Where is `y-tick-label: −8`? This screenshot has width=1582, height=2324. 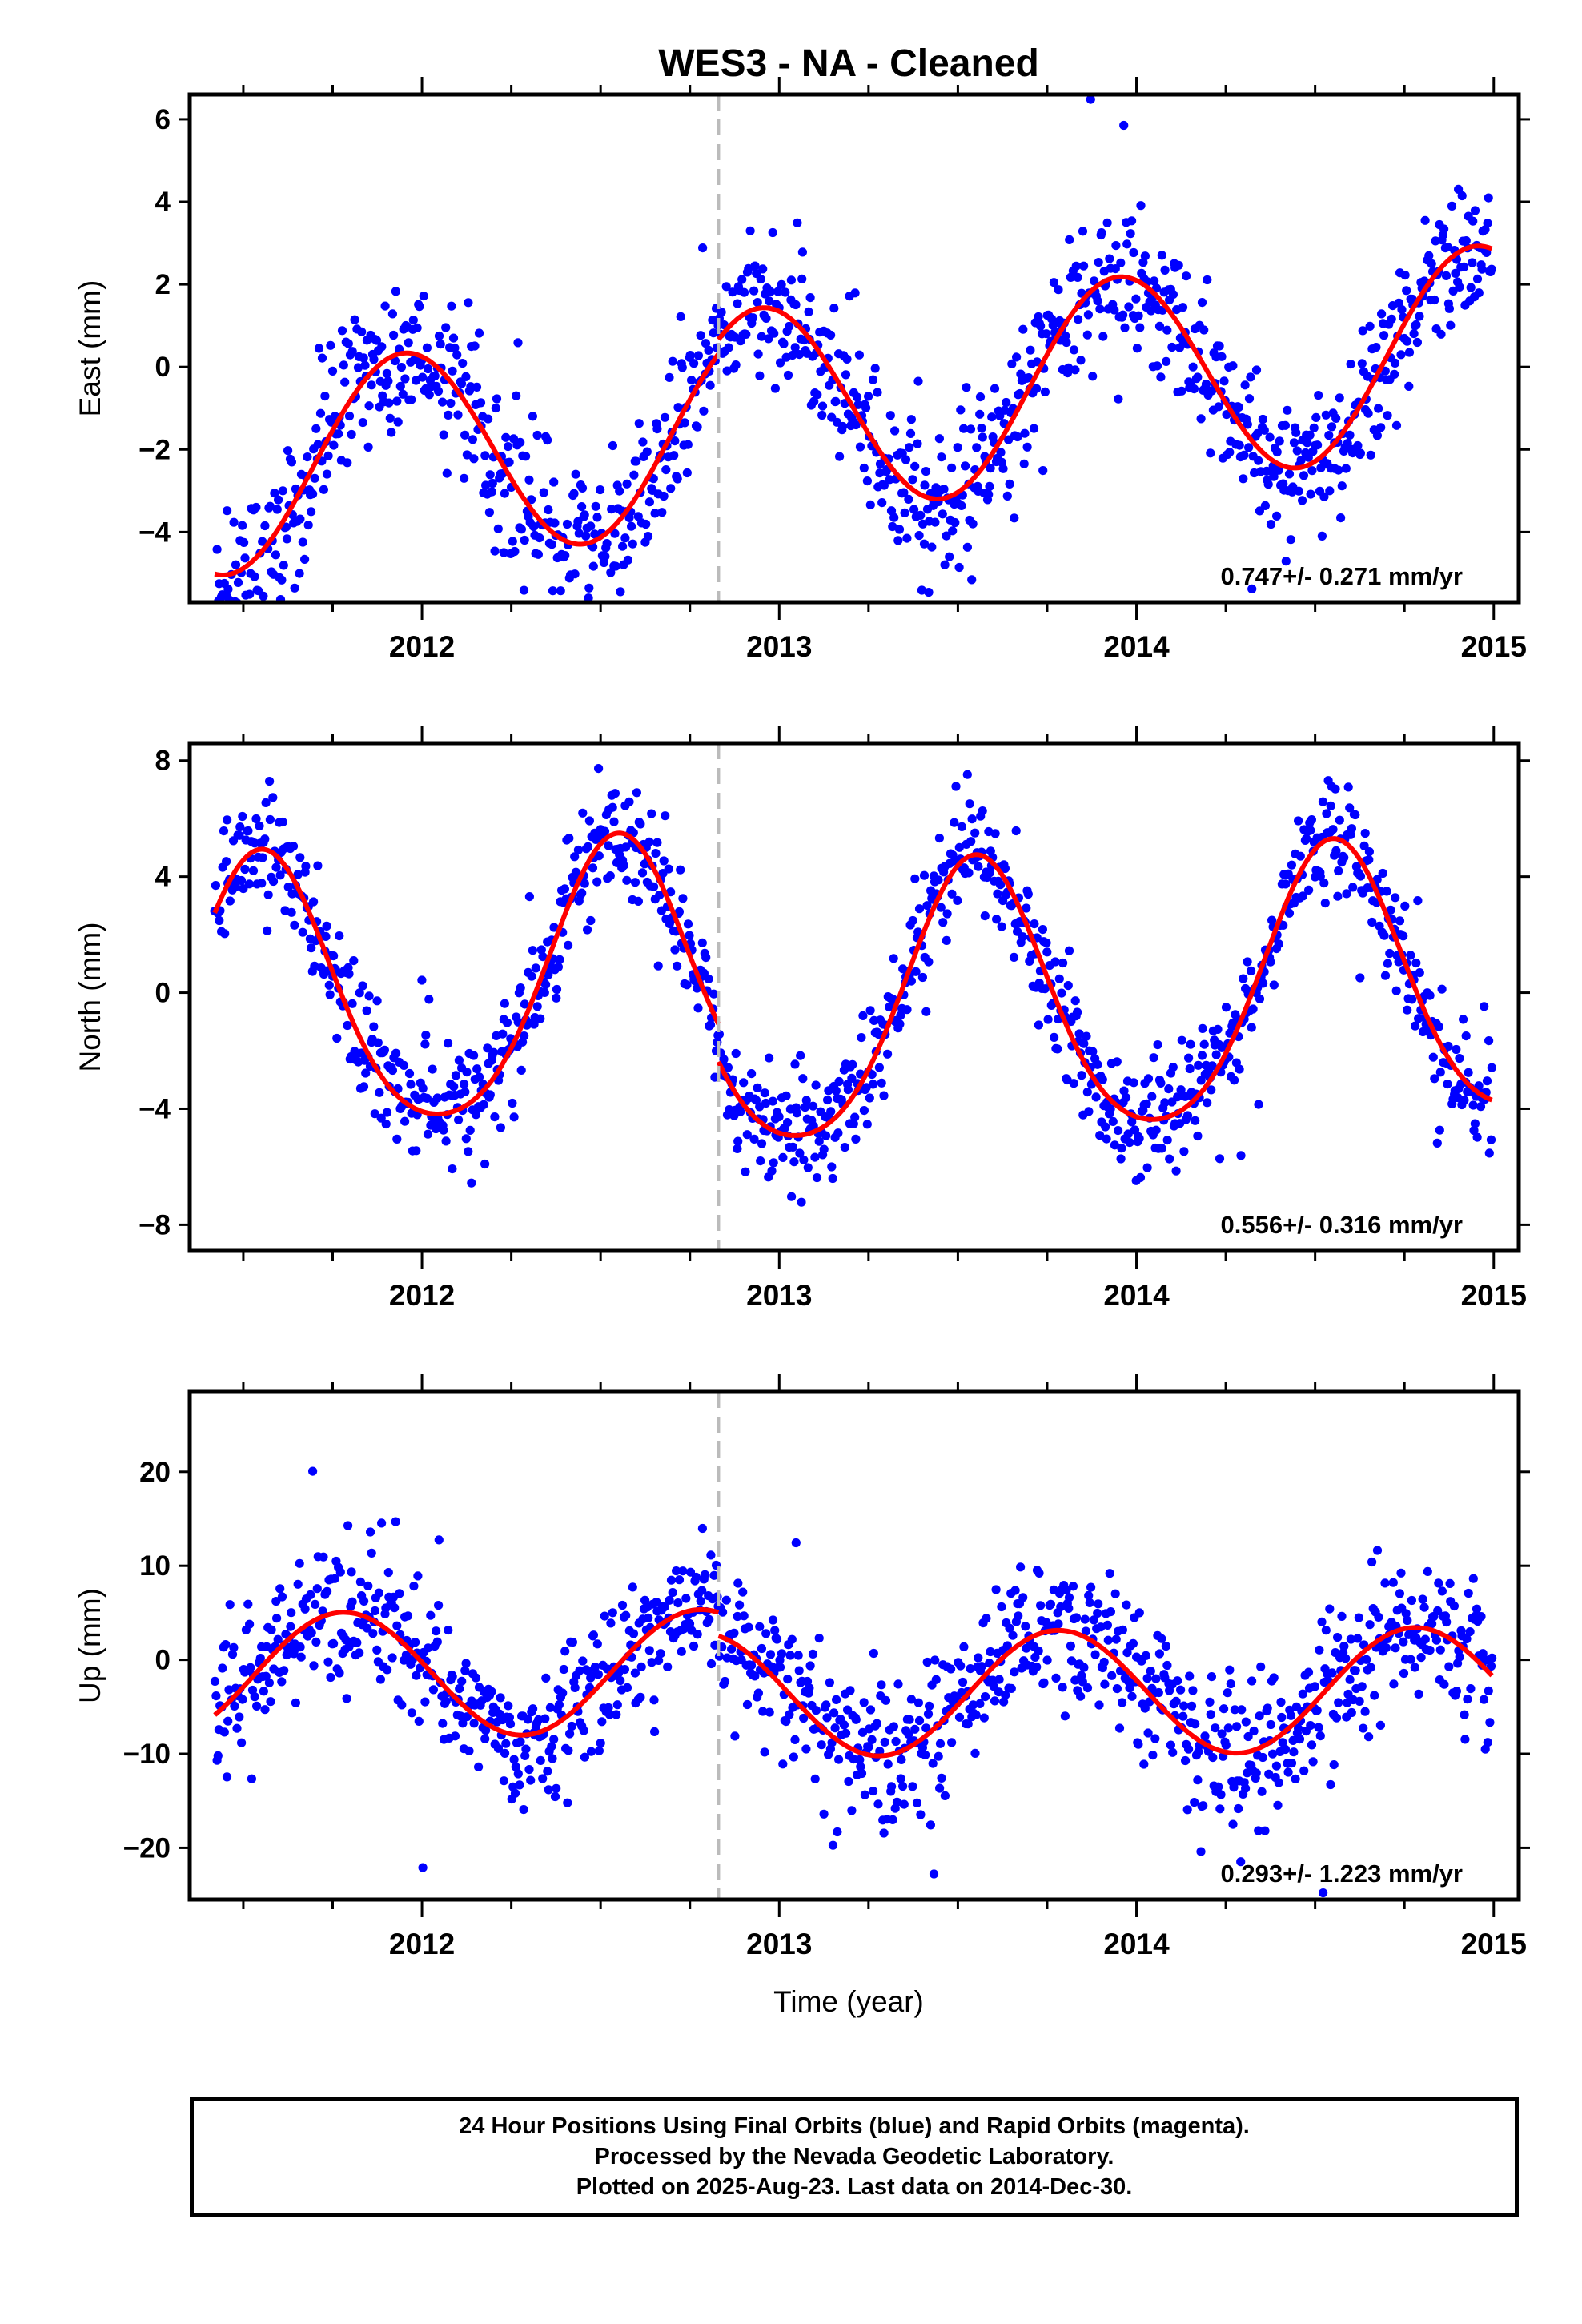
y-tick-label: −8 is located at coordinates (155, 1224).